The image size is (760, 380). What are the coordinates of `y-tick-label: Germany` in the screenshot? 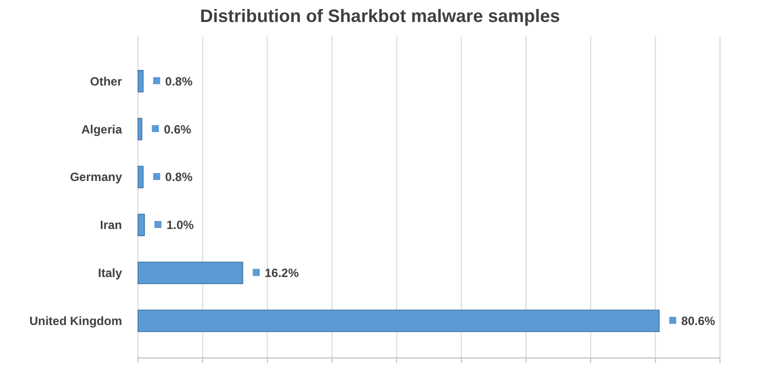 It's located at (96, 177).